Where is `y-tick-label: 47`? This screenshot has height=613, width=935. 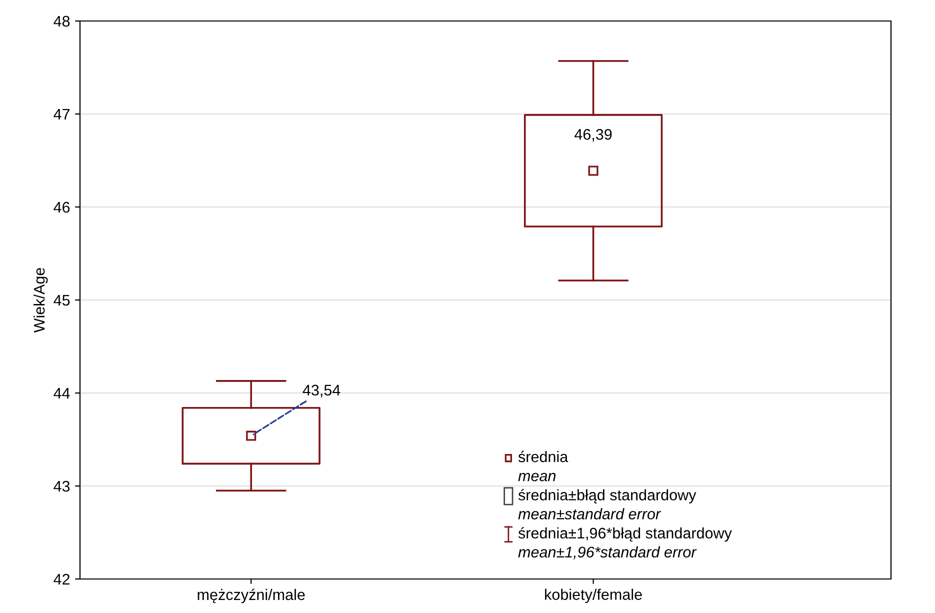
y-tick-label: 47 is located at coordinates (62, 114).